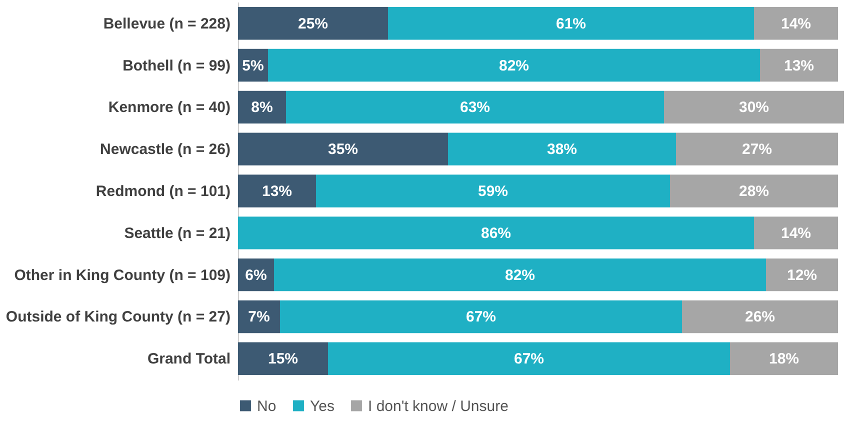 This screenshot has width=846, height=422. Describe the element at coordinates (253, 65) in the screenshot. I see `data-label: 5%` at that location.